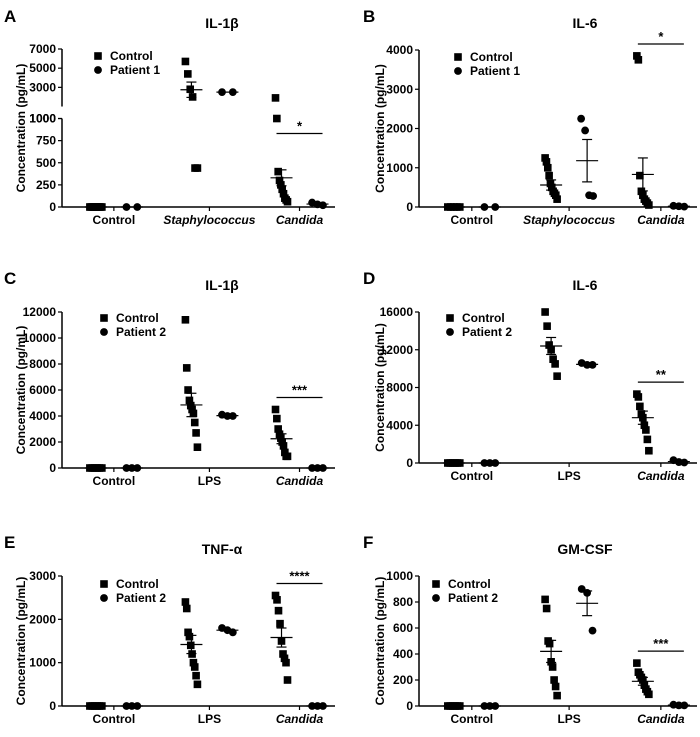  Describe the element at coordinates (548, 387) in the screenshot. I see `series-control` at that location.